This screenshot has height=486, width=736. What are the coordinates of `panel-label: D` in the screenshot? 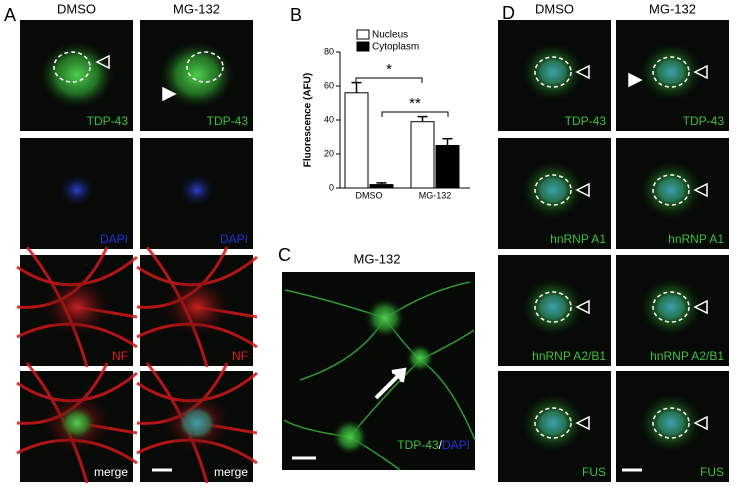 It's located at (508, 13).